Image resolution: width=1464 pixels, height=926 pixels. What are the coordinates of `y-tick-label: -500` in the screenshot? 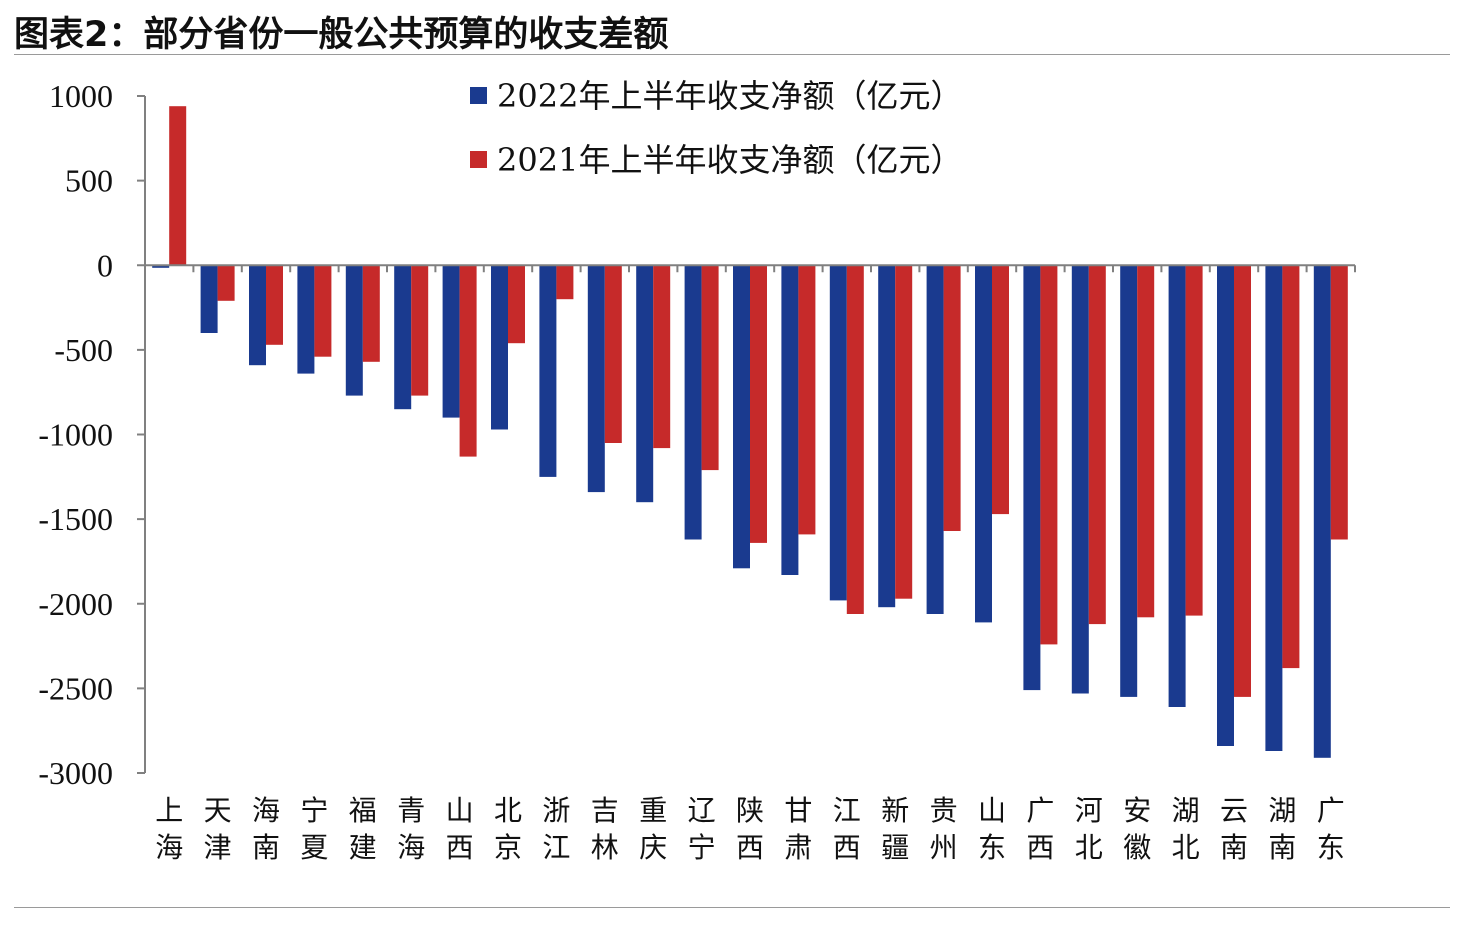 It's located at (83, 350).